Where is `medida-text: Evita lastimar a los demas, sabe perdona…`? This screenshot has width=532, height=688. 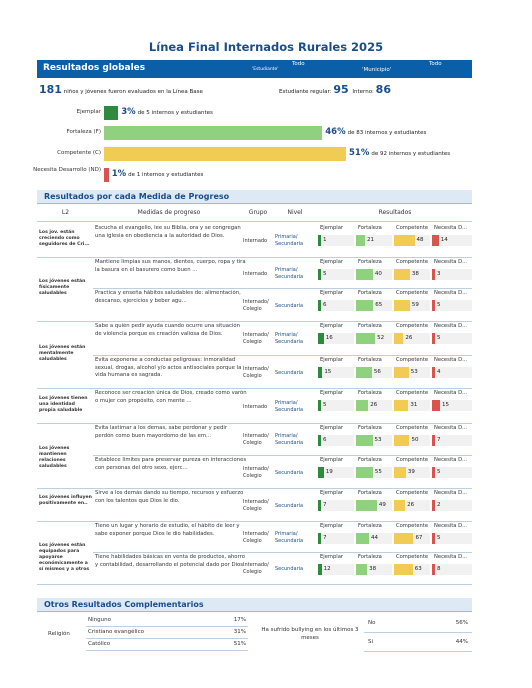
medida-text: Evita lastimar a los demas, sabe perdona… is located at coordinates (161, 432).